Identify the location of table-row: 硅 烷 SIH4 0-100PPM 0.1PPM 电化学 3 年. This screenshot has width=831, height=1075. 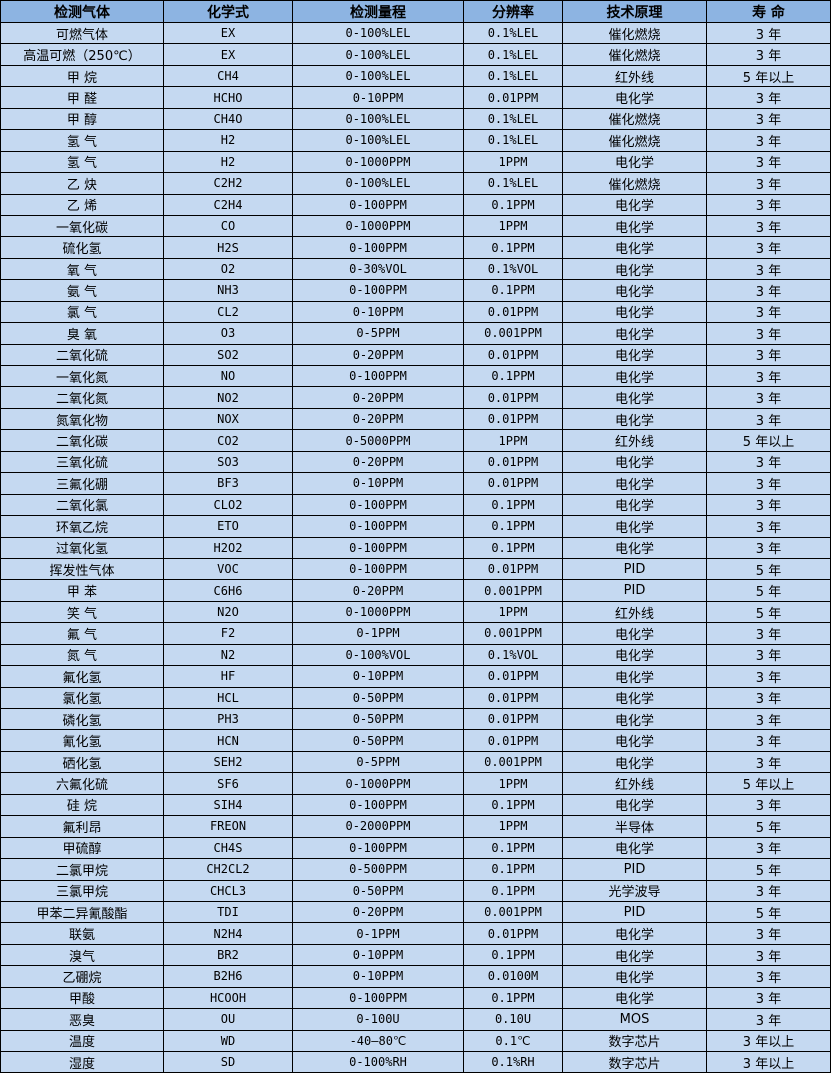
(415, 805).